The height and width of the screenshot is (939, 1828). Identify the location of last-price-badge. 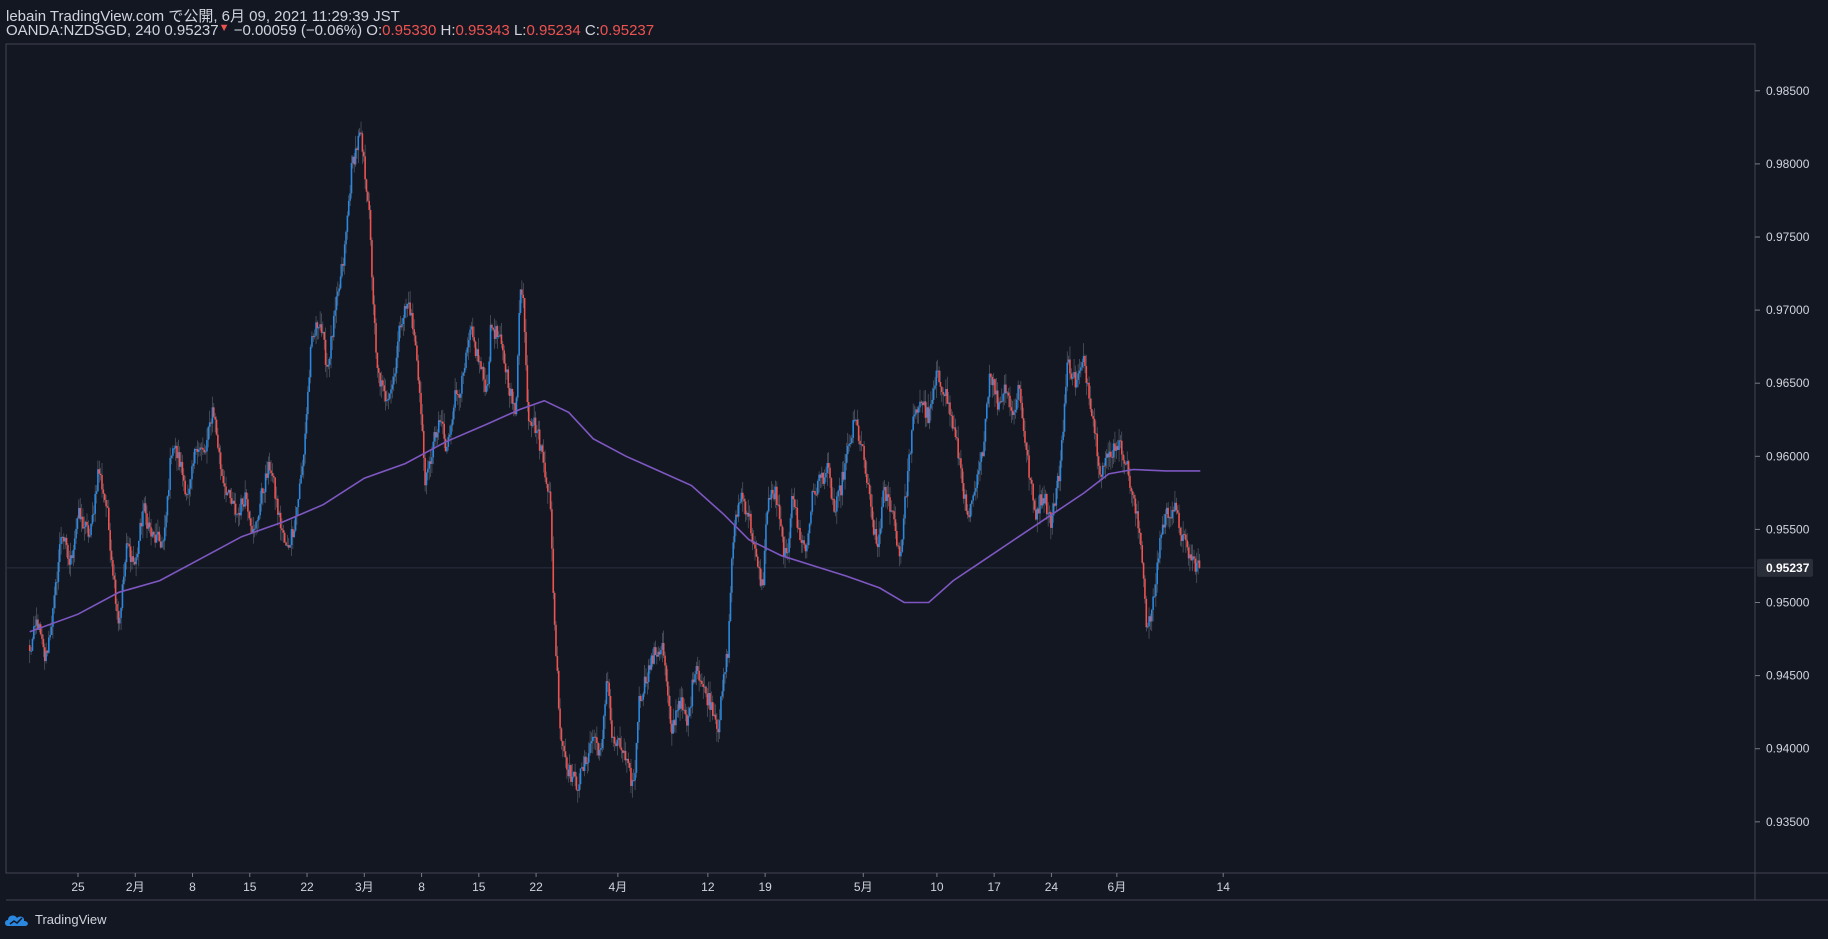
(1785, 567).